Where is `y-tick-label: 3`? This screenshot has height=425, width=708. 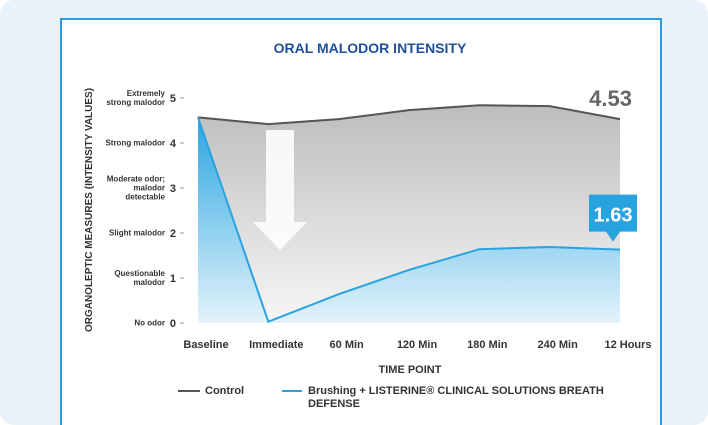 y-tick-label: 3 is located at coordinates (173, 189).